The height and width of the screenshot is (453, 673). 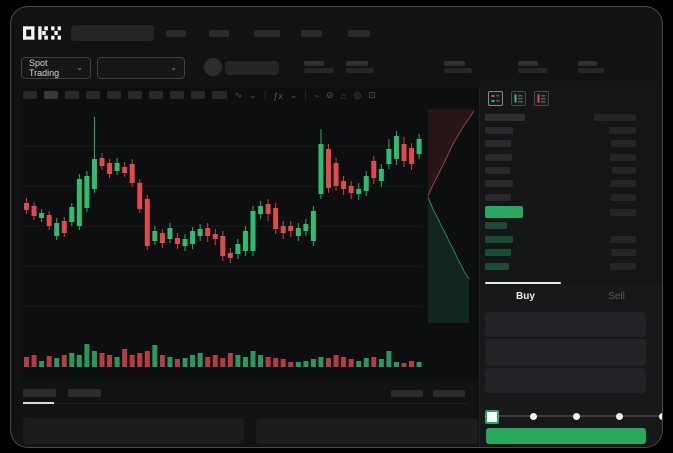 I want to click on active-tab-indicator, so click(x=523, y=283).